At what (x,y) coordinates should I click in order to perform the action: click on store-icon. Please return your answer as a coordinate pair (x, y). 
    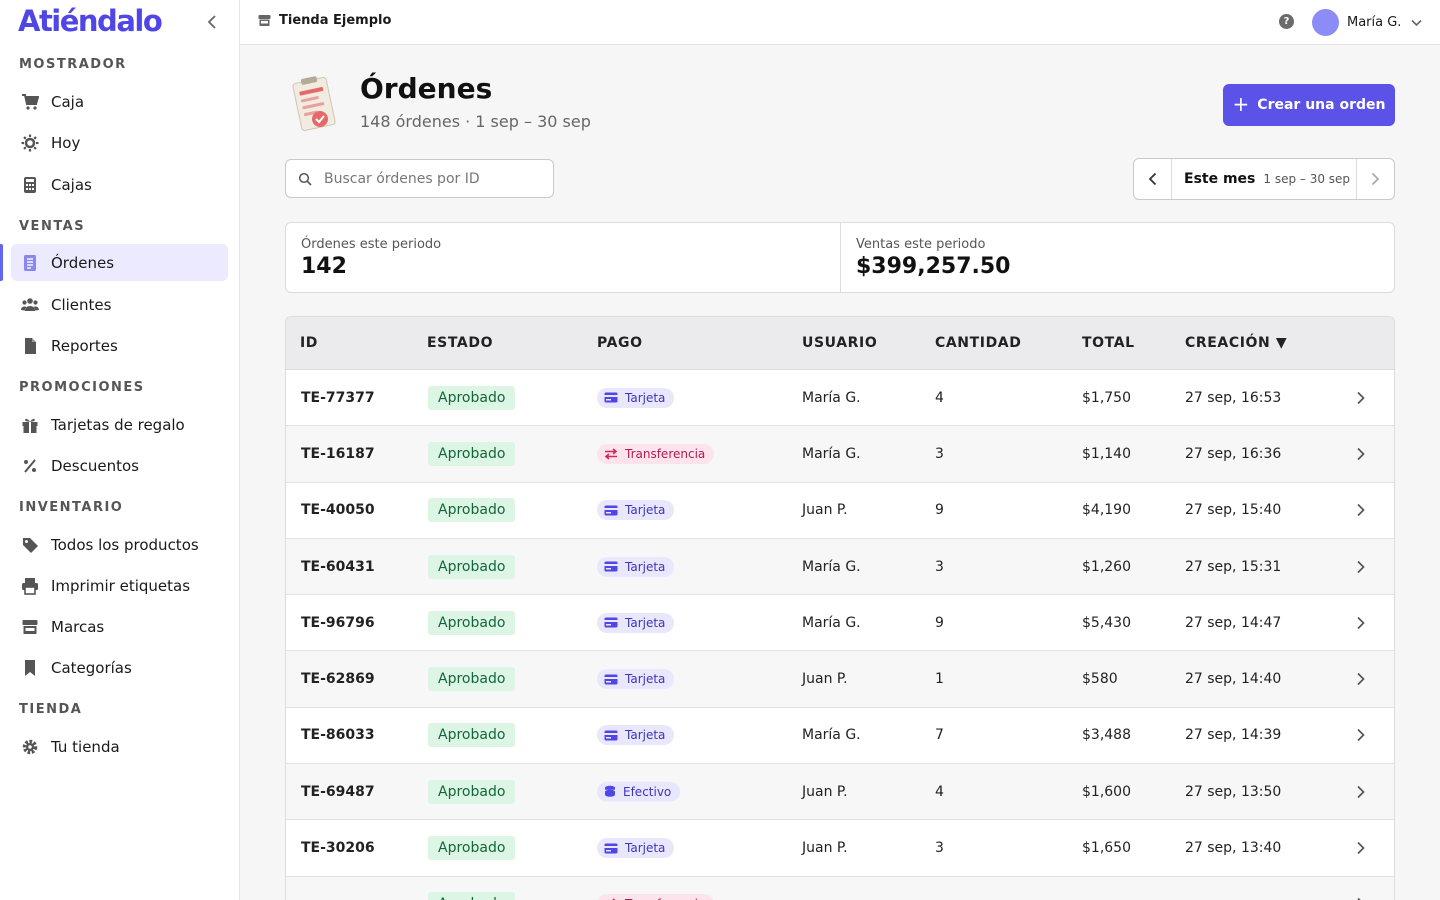
    Looking at the image, I should click on (264, 20).